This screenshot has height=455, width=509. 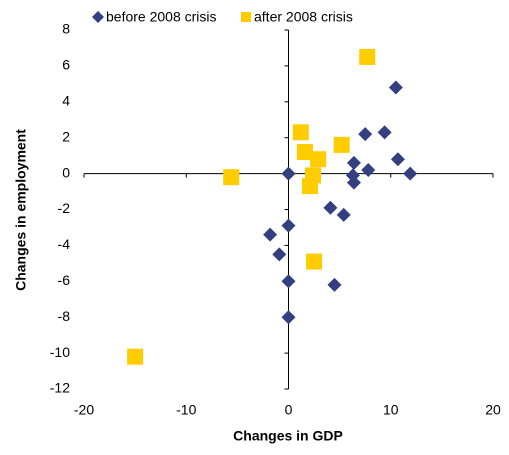 I want to click on y-tick-label: 6, so click(x=66, y=65).